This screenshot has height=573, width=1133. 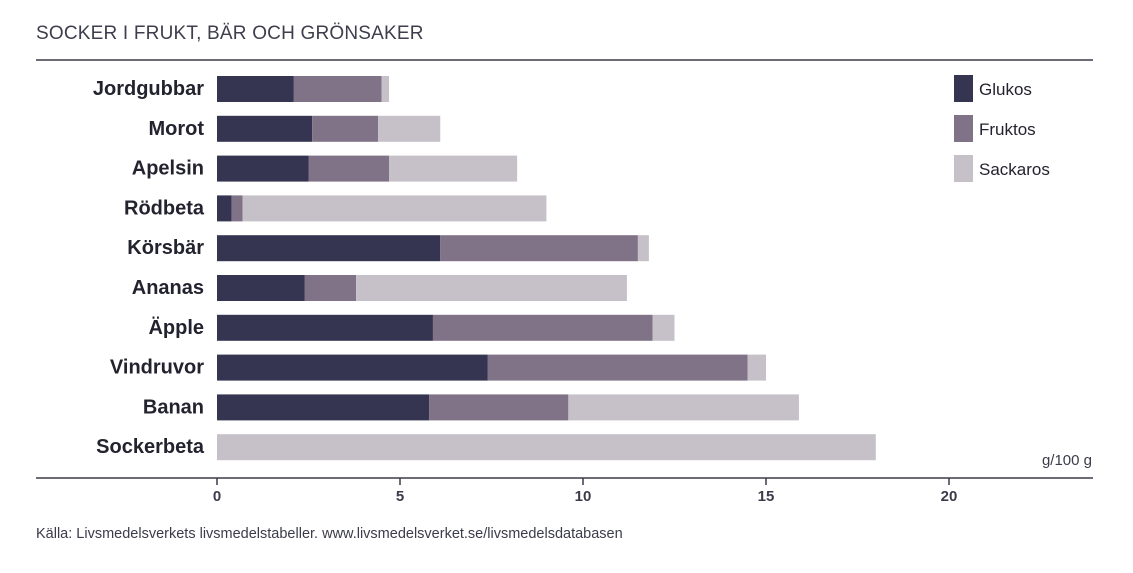 I want to click on bar-apelsin-glukos, so click(x=263, y=168).